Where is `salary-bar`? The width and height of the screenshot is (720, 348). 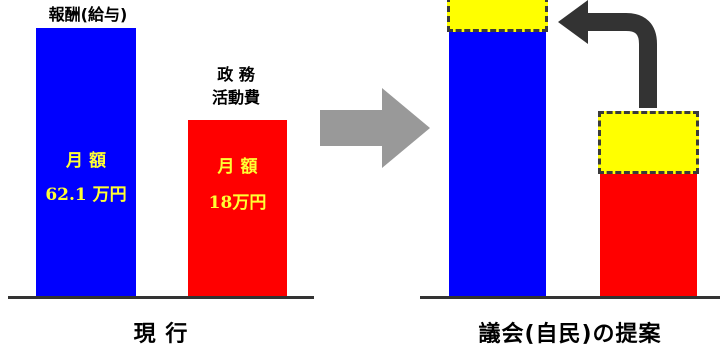
salary-bar is located at coordinates (86, 163).